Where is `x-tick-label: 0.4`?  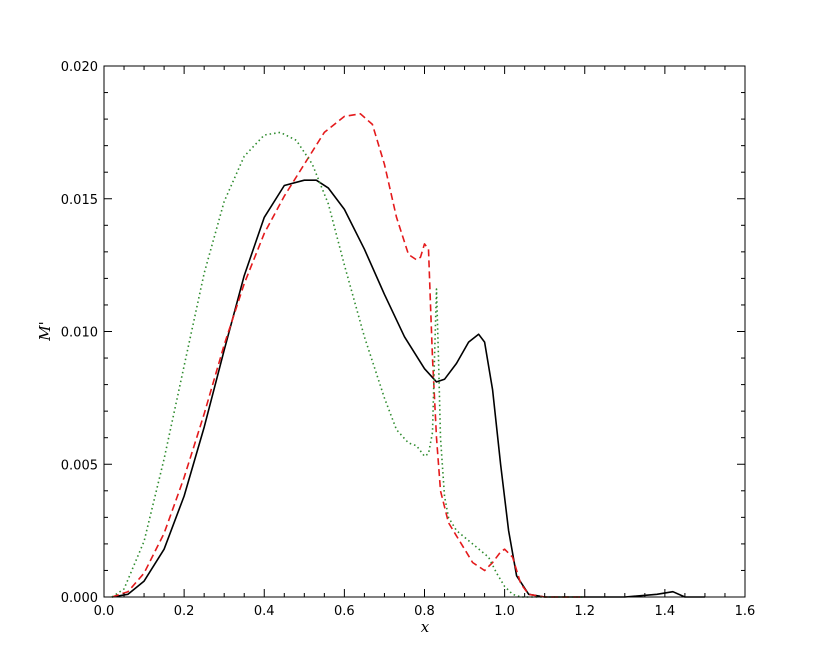
x-tick-label: 0.4 is located at coordinates (264, 611).